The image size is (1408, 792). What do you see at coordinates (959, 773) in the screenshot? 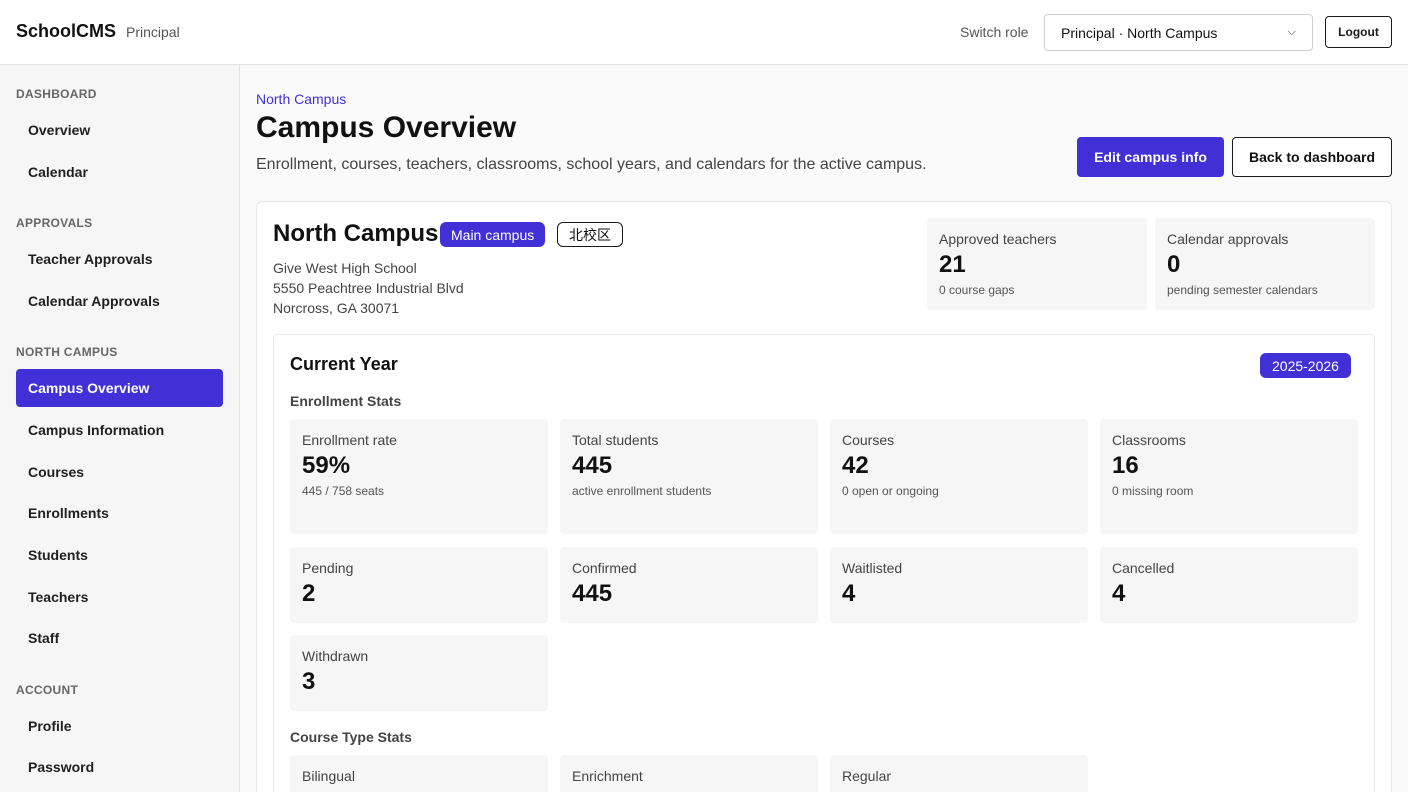
I see `course-type-tile-regular: Regular` at bounding box center [959, 773].